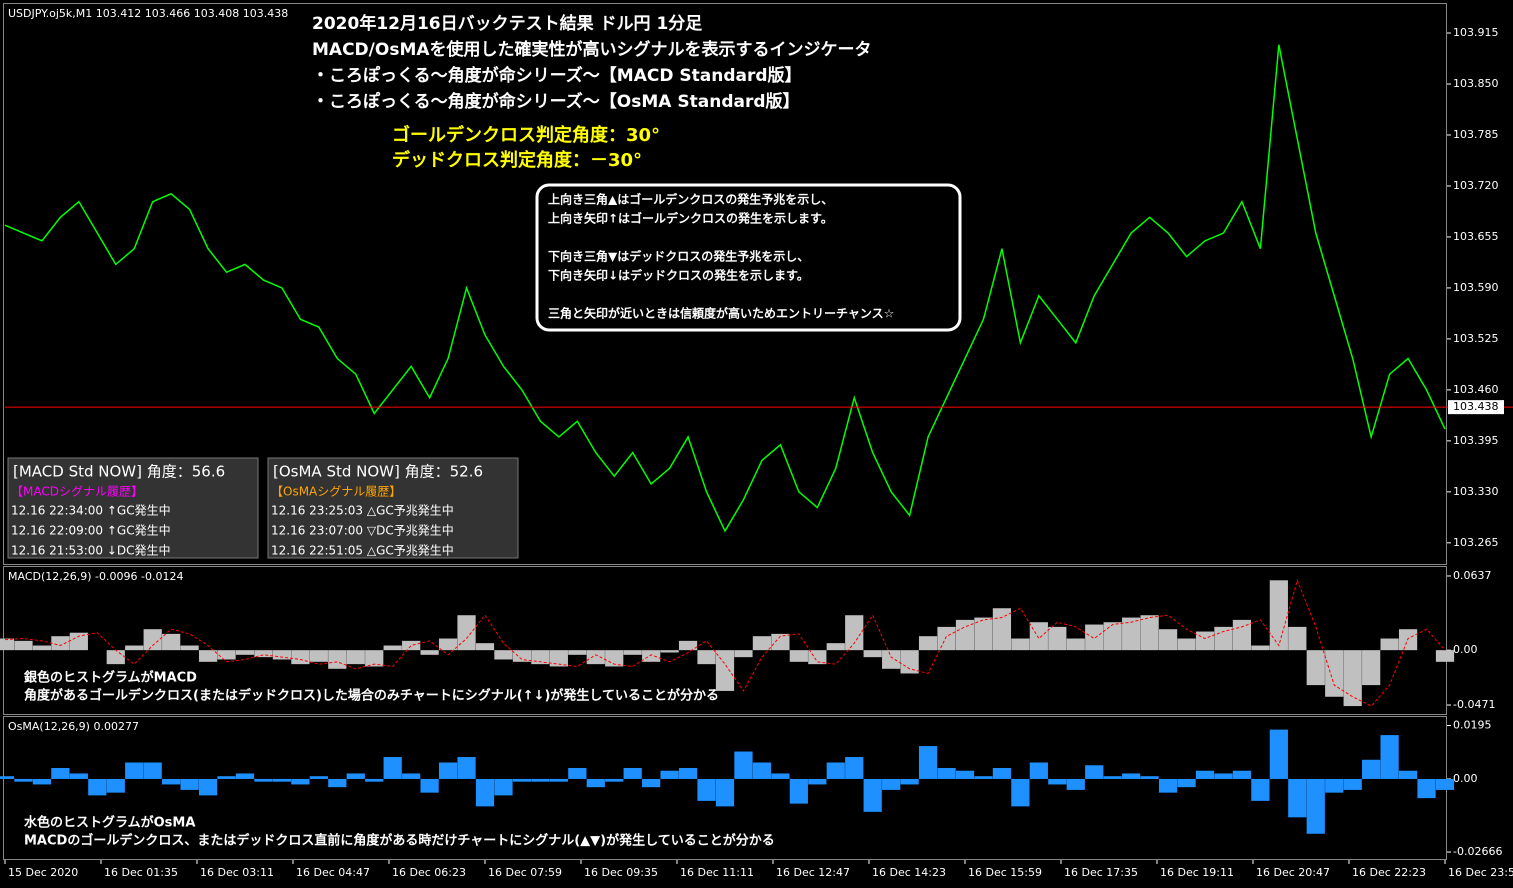  Describe the element at coordinates (909, 872) in the screenshot. I see `x-tick-label: 16 Dec 14:23` at that location.